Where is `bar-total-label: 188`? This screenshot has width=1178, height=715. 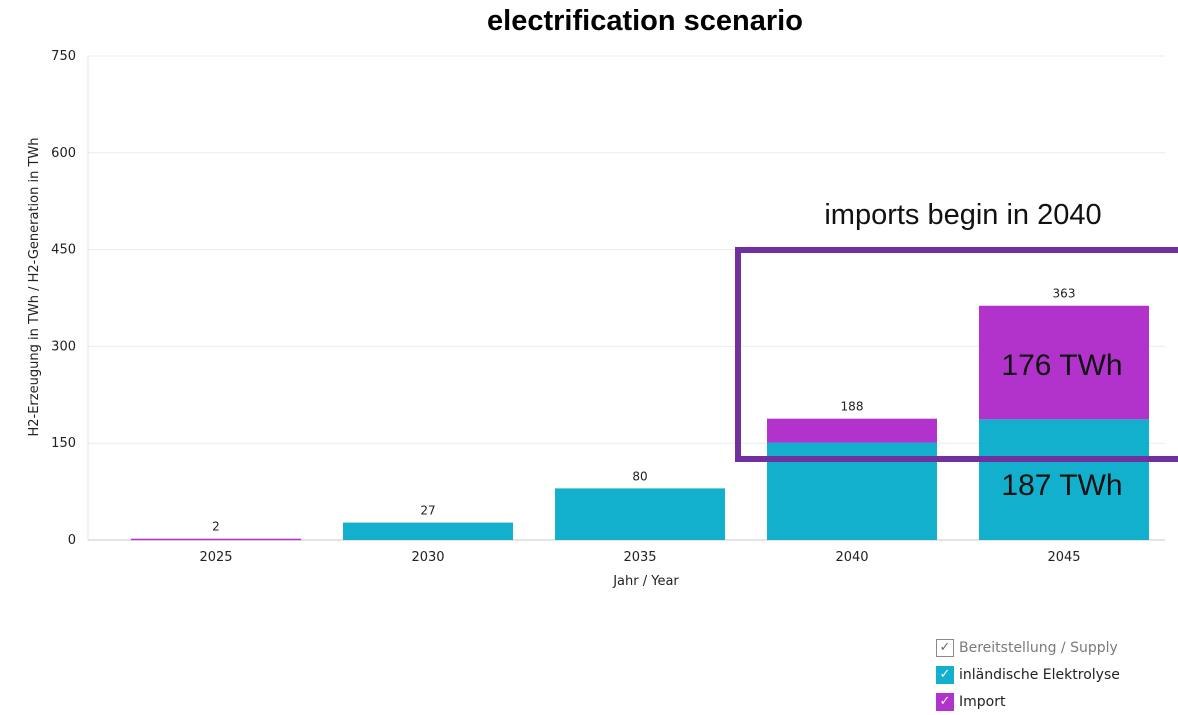
bar-total-label: 188 is located at coordinates (852, 407).